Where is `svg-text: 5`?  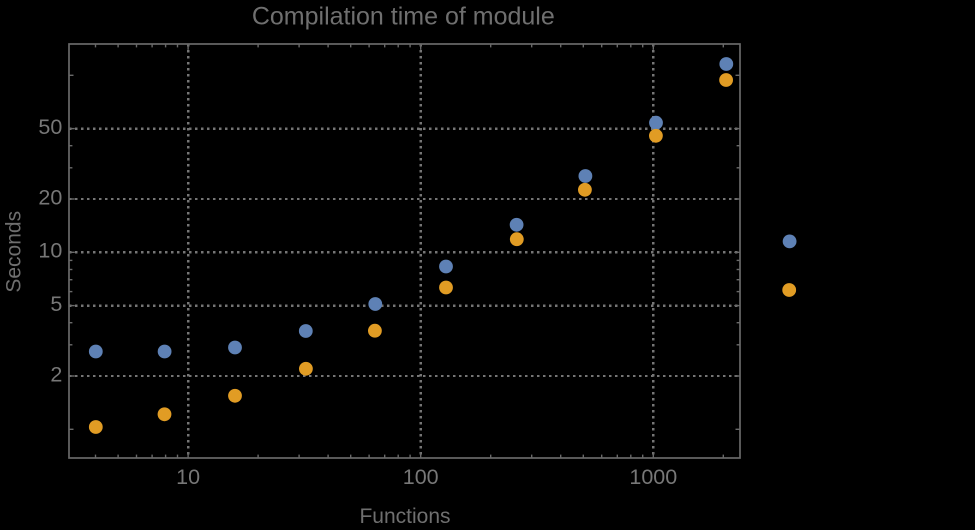 svg-text: 5 is located at coordinates (56, 304).